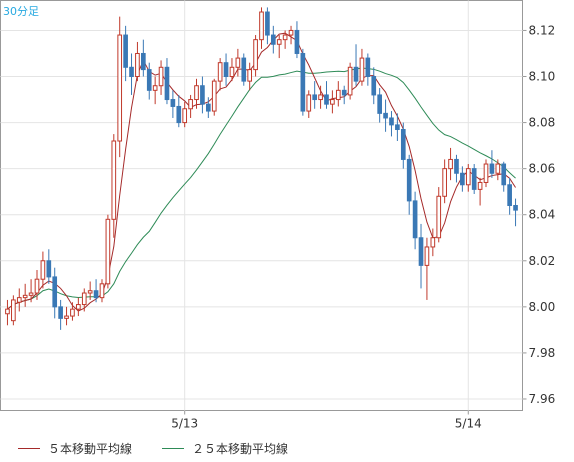  Describe the element at coordinates (173, 448) in the screenshot. I see `legend-swatch-ma25` at that location.